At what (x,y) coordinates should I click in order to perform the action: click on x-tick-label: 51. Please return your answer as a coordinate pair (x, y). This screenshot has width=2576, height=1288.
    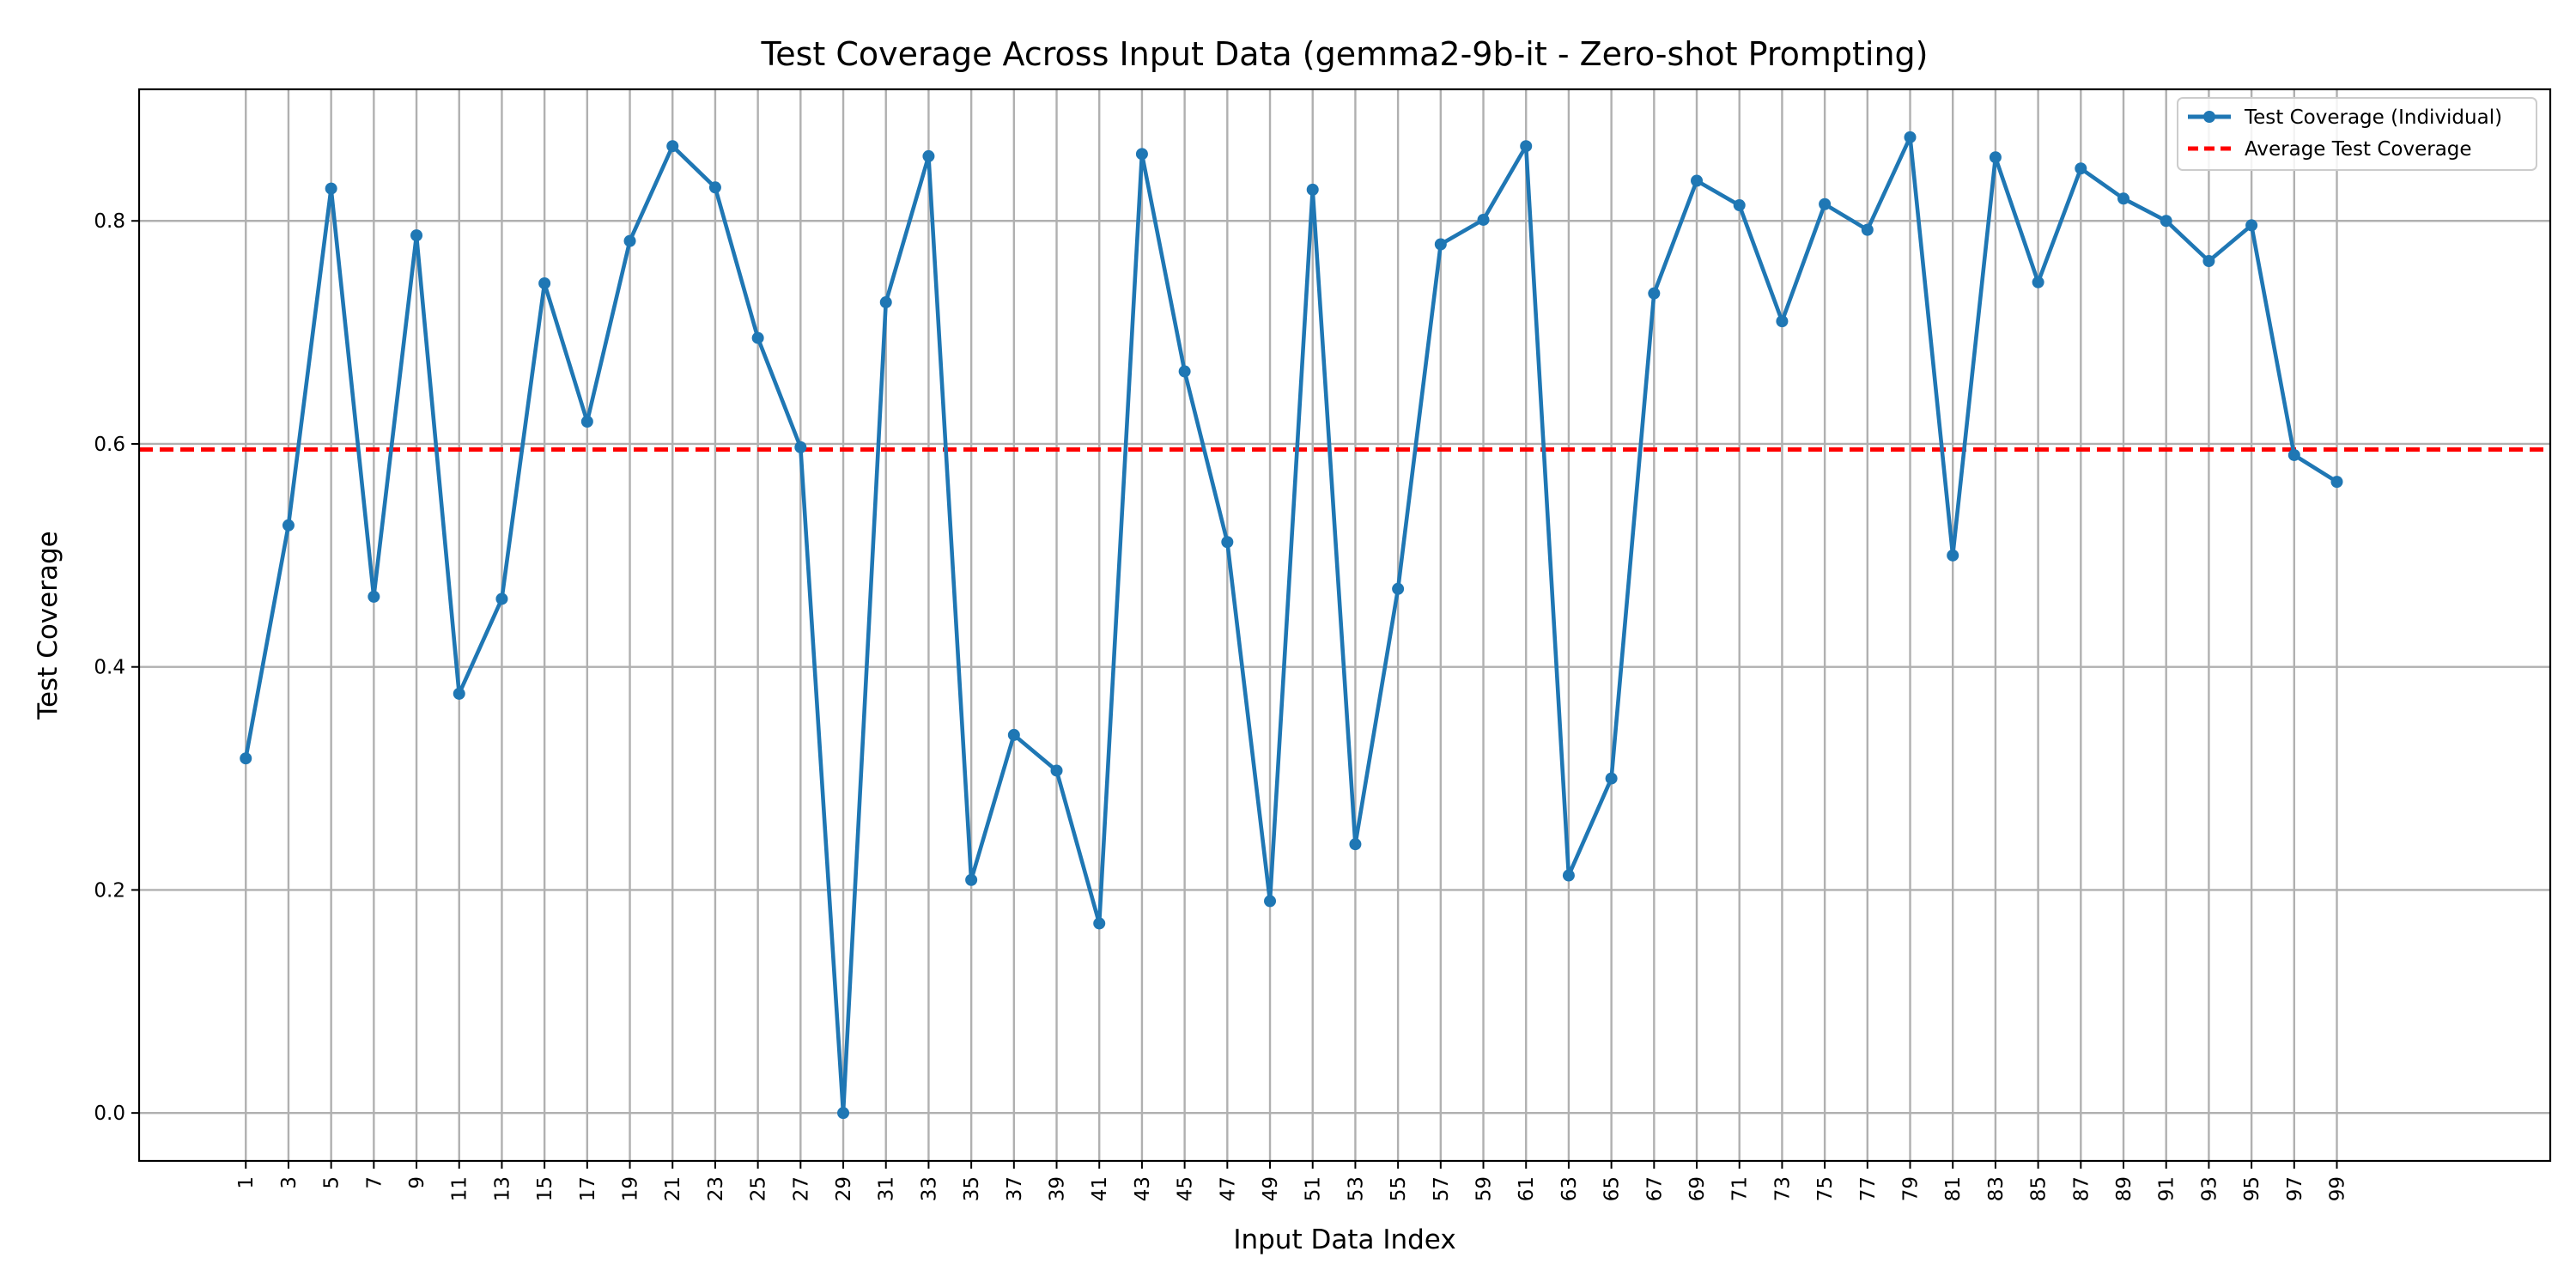
    Looking at the image, I should click on (1314, 1188).